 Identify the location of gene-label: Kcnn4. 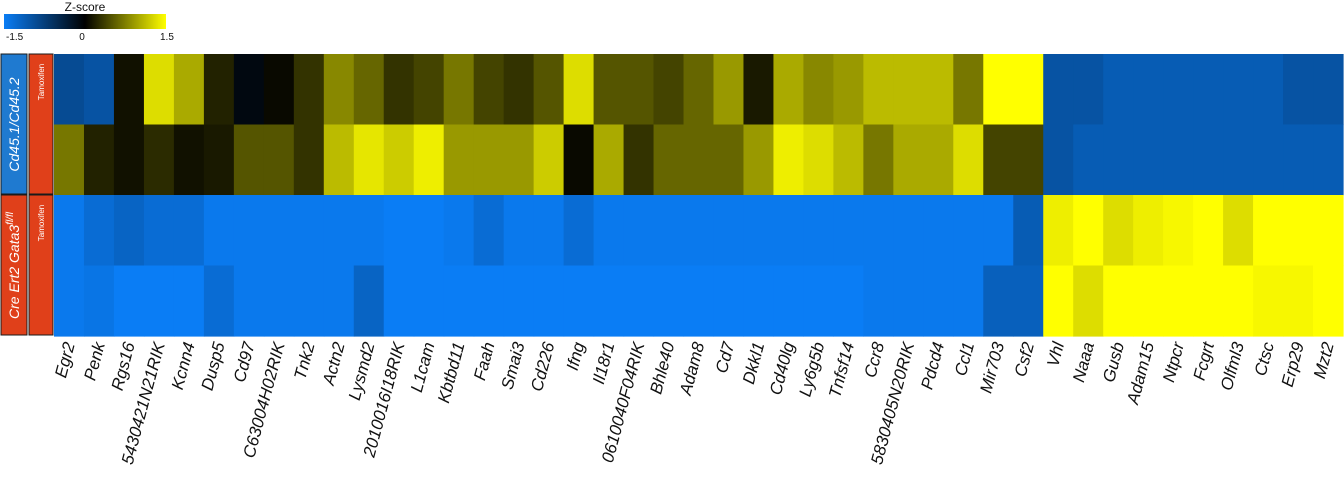
(183, 365).